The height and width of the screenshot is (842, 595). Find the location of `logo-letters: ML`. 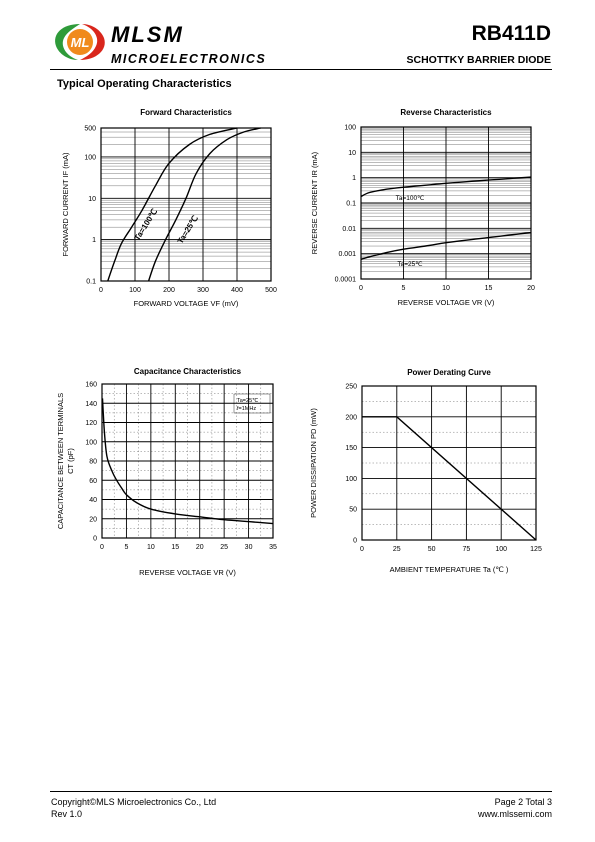

logo-letters: ML is located at coordinates (80, 42).